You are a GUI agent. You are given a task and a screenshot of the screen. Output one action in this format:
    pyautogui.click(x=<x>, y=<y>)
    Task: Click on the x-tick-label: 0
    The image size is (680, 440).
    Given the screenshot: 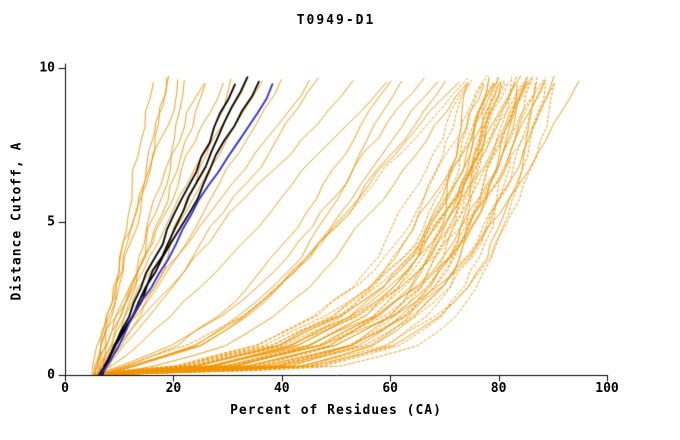 What is the action you would take?
    pyautogui.click(x=65, y=388)
    